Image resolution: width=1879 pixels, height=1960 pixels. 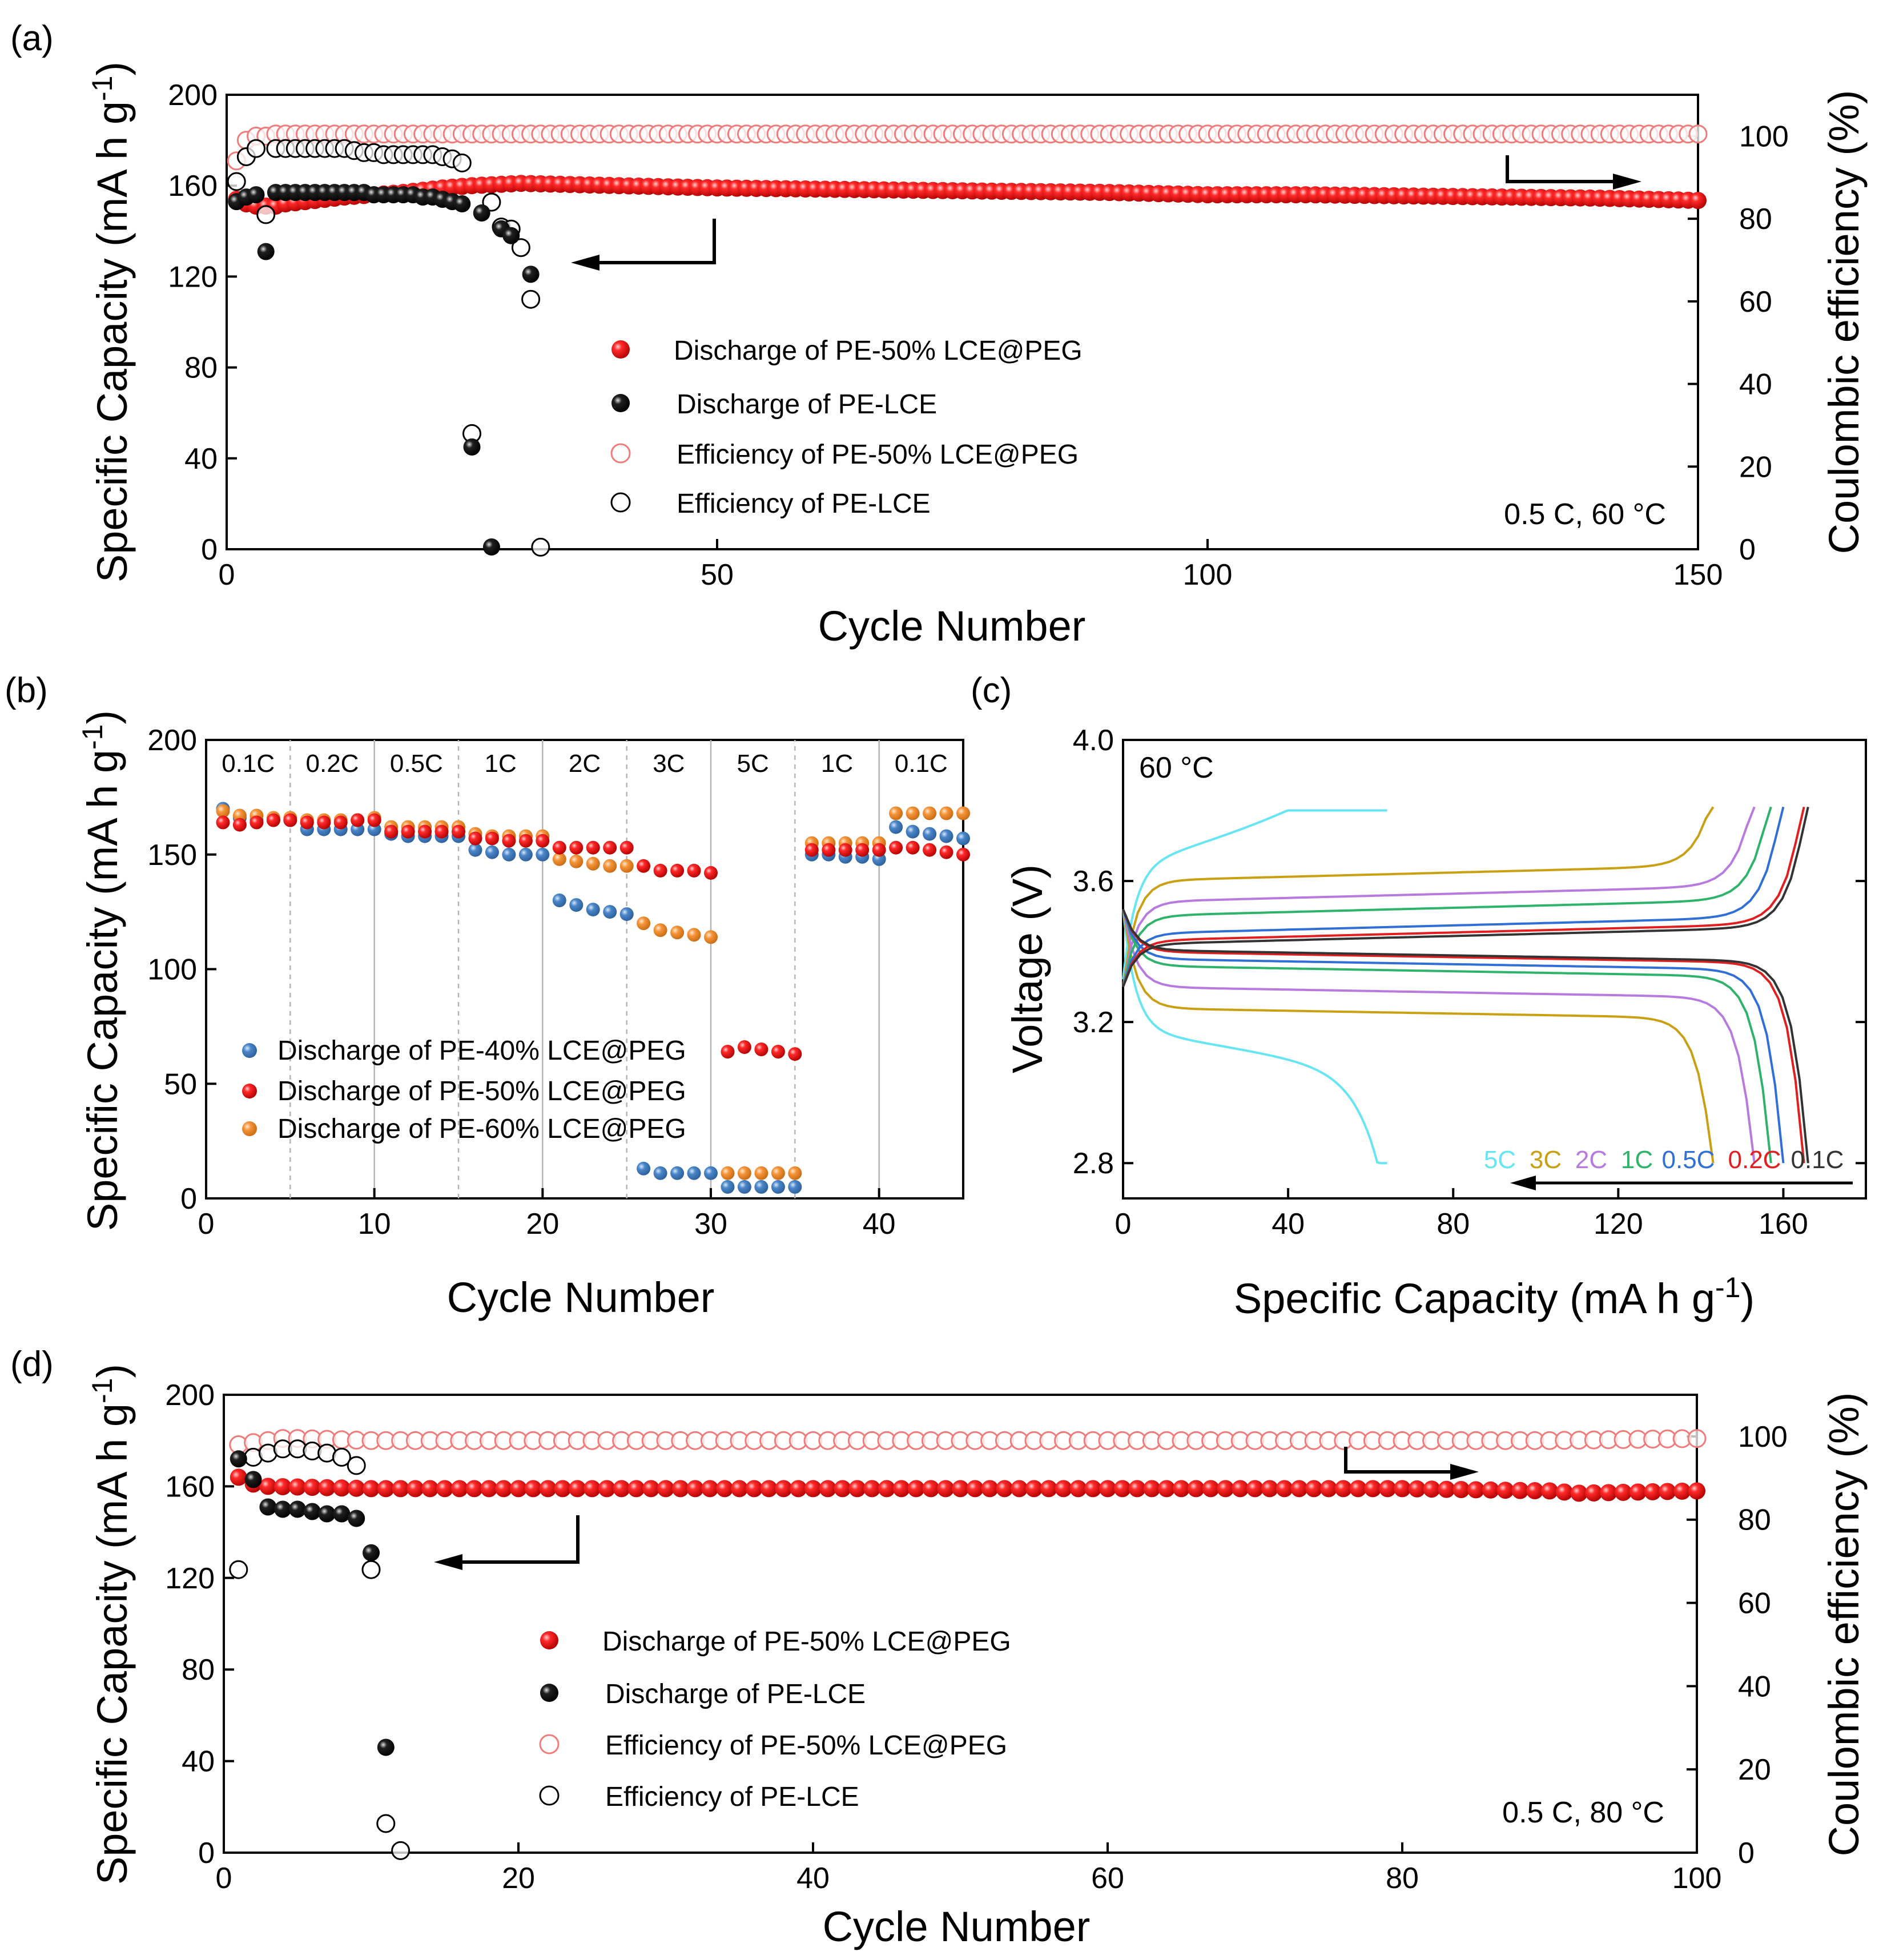 I want to click on y-axis-label-b-sup: -1, so click(x=92, y=737).